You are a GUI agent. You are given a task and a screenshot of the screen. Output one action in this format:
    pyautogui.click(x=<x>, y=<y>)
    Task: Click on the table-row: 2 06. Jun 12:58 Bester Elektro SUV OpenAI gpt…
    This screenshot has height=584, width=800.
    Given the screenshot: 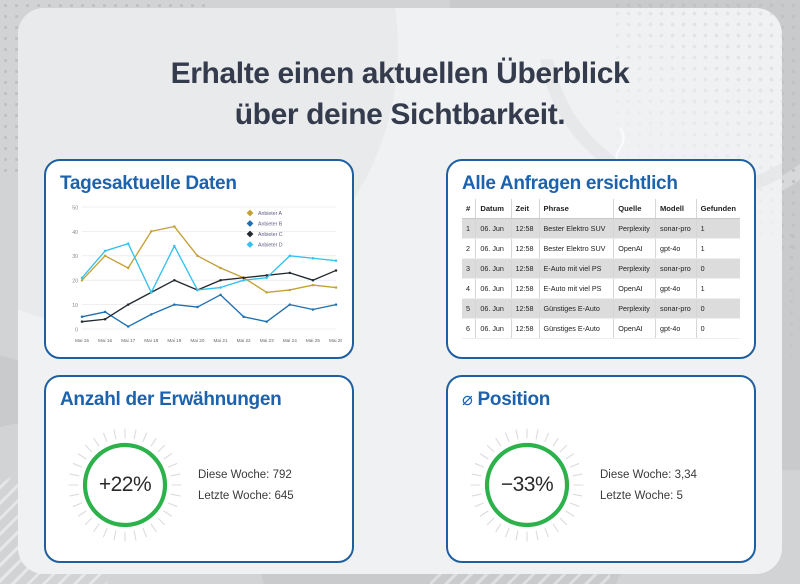 What is the action you would take?
    pyautogui.click(x=601, y=248)
    